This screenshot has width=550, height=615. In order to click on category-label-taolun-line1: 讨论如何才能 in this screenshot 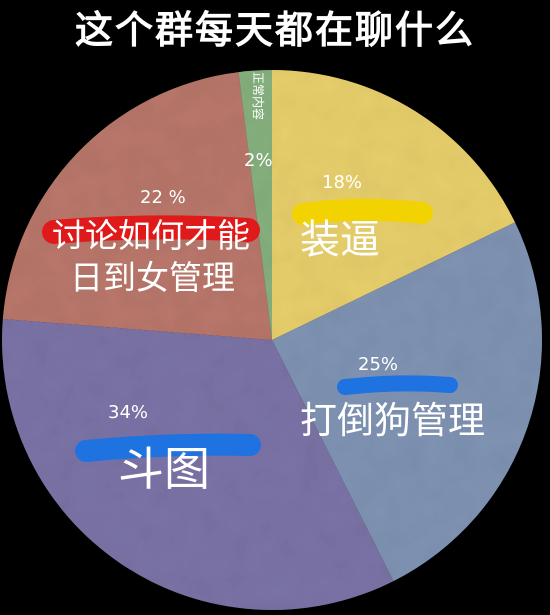, I will do `click(151, 235)`.